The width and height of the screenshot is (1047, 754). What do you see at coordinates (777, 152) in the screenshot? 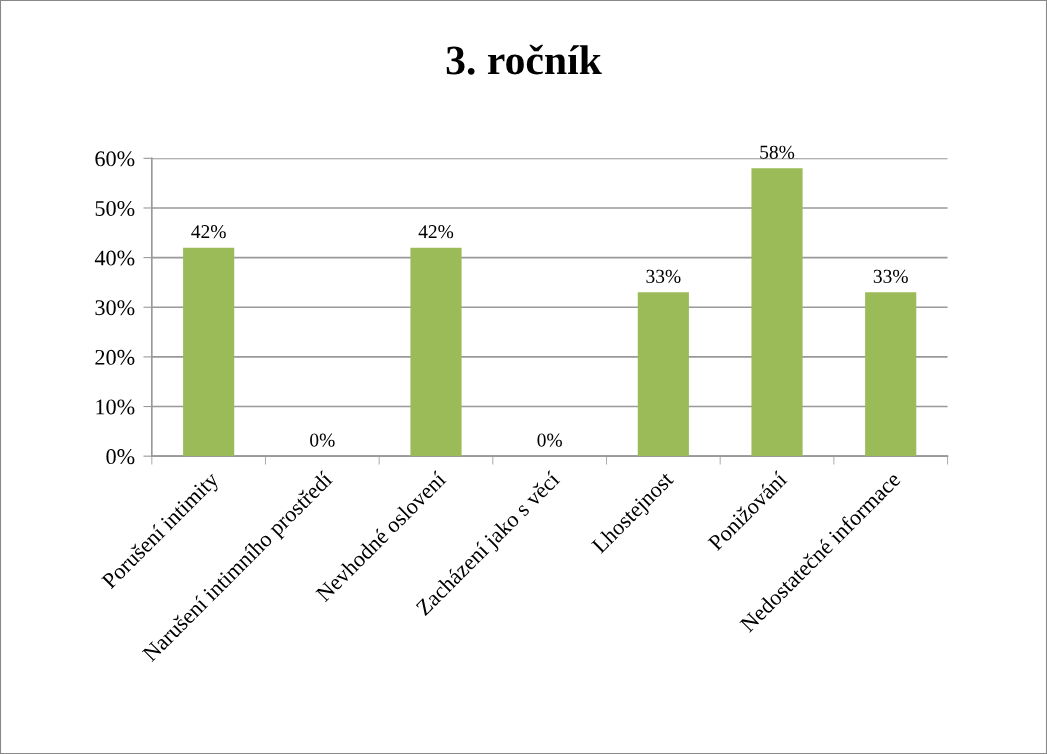
I see `data-label: 58%` at bounding box center [777, 152].